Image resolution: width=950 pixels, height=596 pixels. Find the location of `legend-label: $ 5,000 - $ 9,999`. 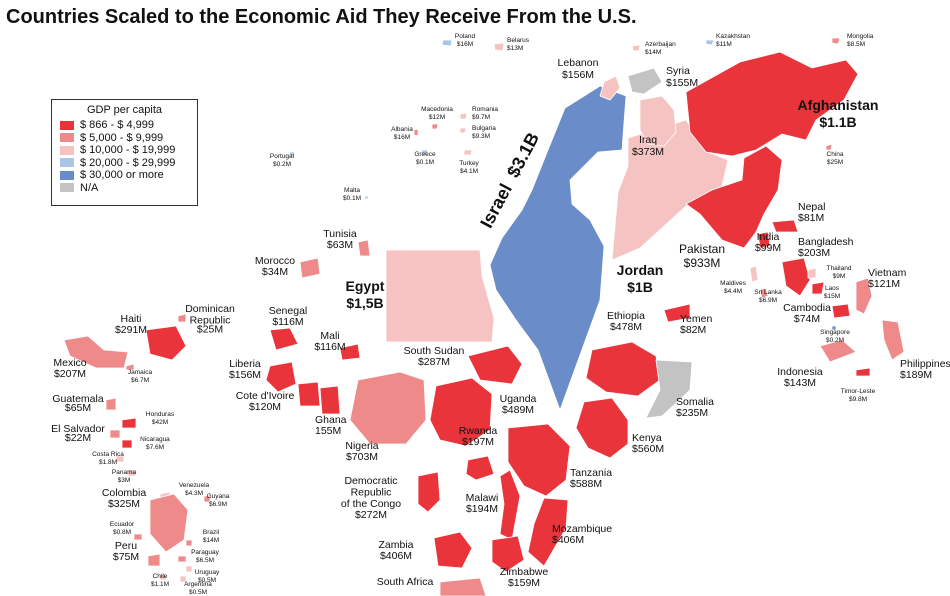

legend-label: $ 5,000 - $ 9,999 is located at coordinates (122, 137).